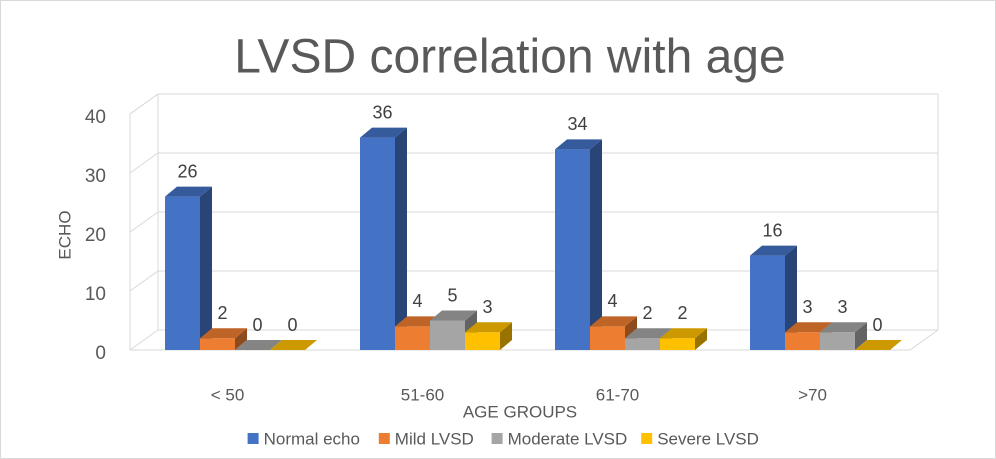 Image resolution: width=996 pixels, height=459 pixels. I want to click on y-tick-label: 30, so click(95, 176).